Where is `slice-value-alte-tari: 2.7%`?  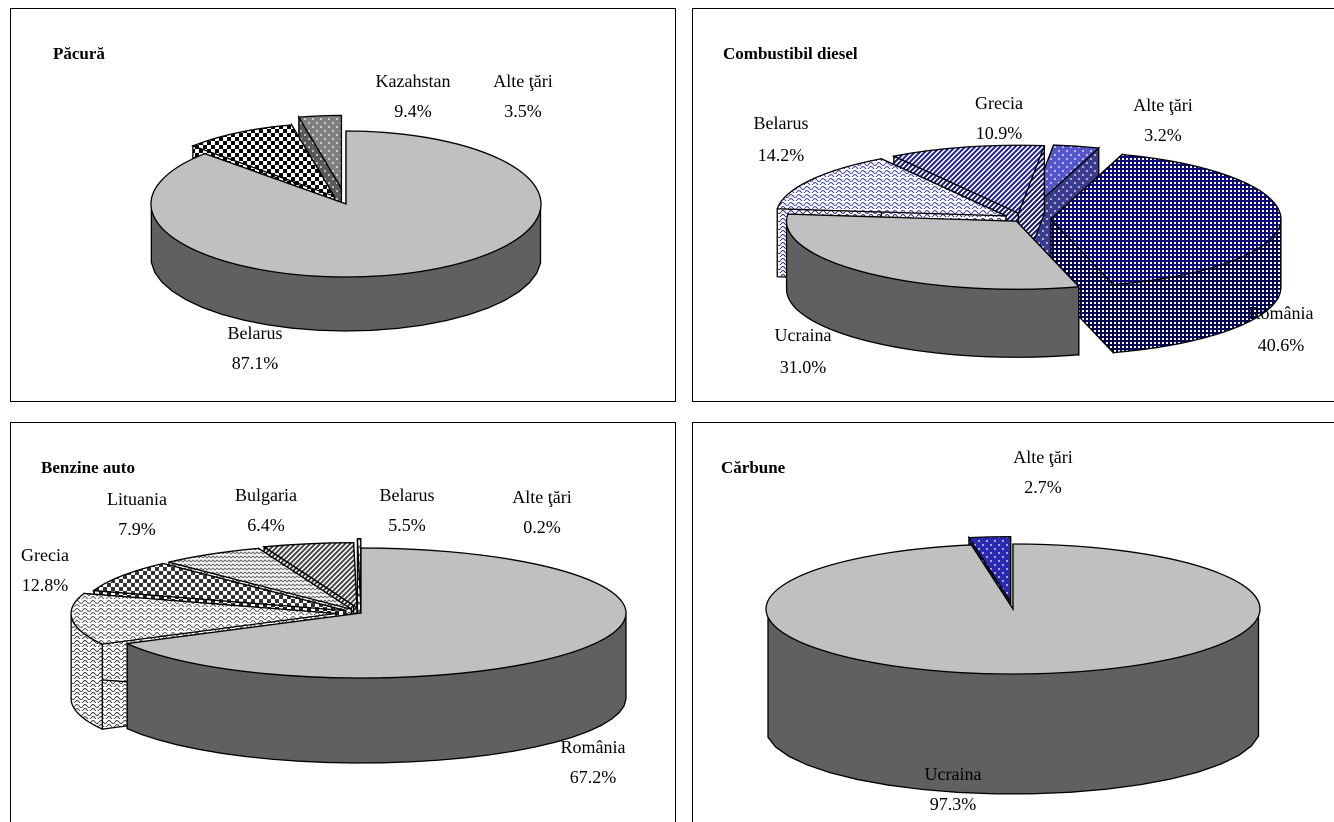
slice-value-alte-tari: 2.7% is located at coordinates (1043, 487).